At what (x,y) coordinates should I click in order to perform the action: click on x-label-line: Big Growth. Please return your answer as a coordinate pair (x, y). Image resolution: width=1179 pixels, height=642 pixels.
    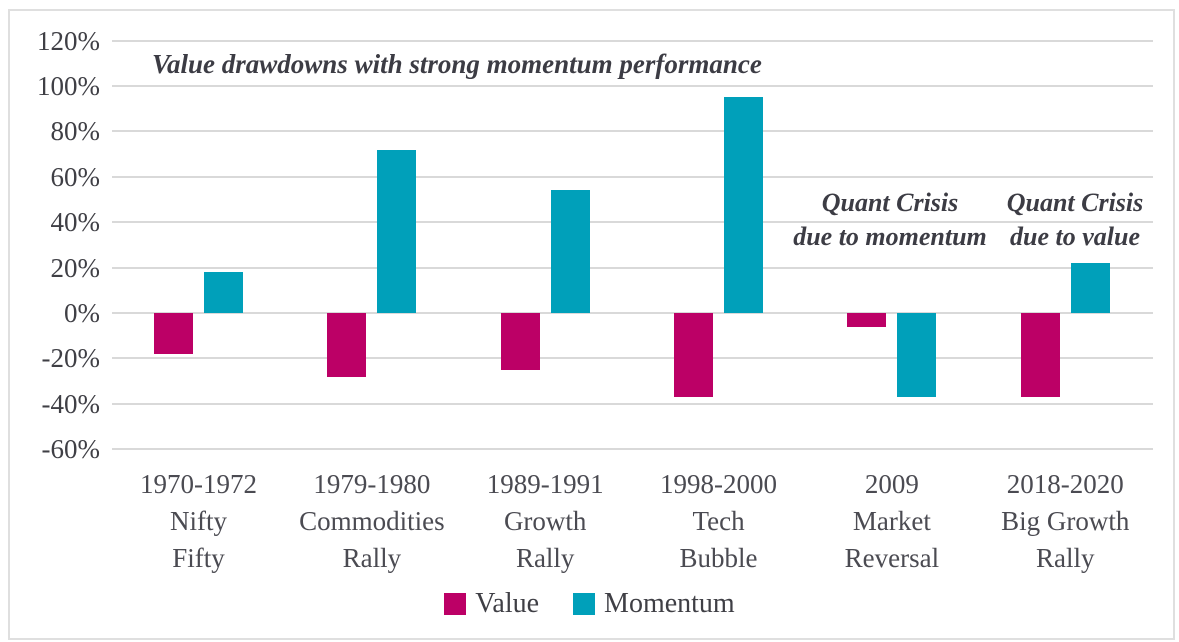
    Looking at the image, I should click on (1065, 521).